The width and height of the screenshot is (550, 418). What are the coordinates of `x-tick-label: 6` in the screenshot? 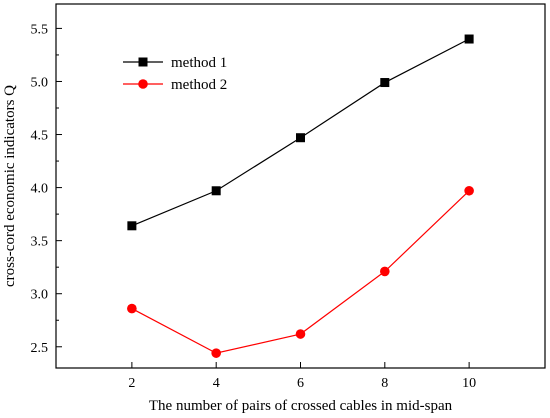 It's located at (300, 383).